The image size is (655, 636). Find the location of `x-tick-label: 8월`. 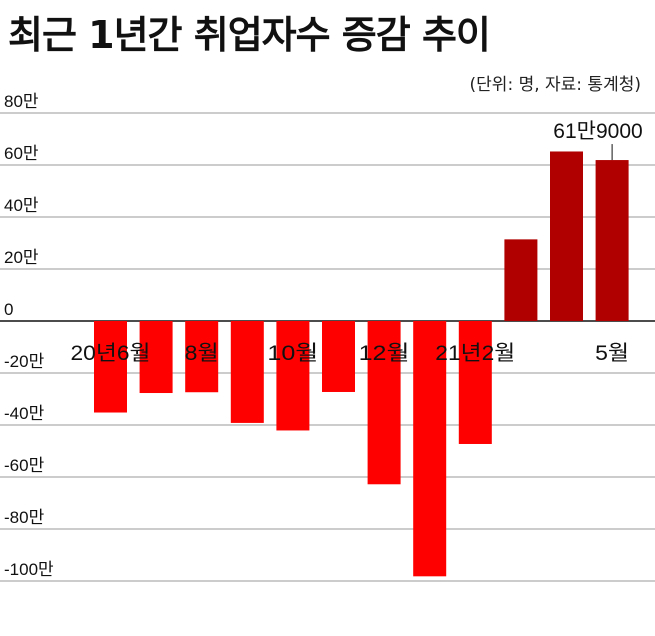

x-tick-label: 8월 is located at coordinates (202, 353).